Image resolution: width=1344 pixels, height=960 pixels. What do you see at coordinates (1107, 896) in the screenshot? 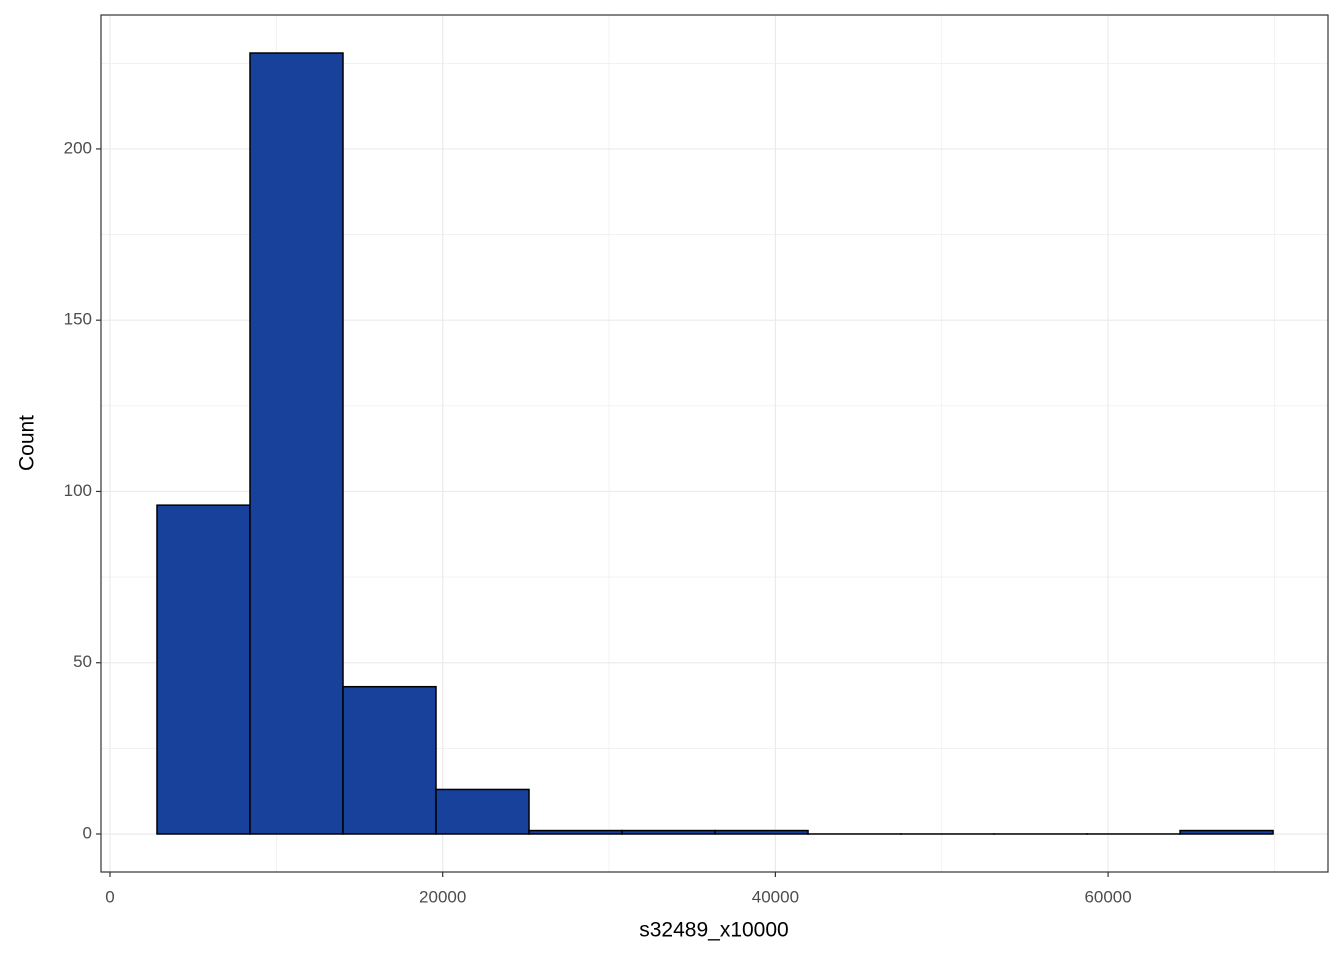
I see `x-tick-label: 60000` at bounding box center [1107, 896].